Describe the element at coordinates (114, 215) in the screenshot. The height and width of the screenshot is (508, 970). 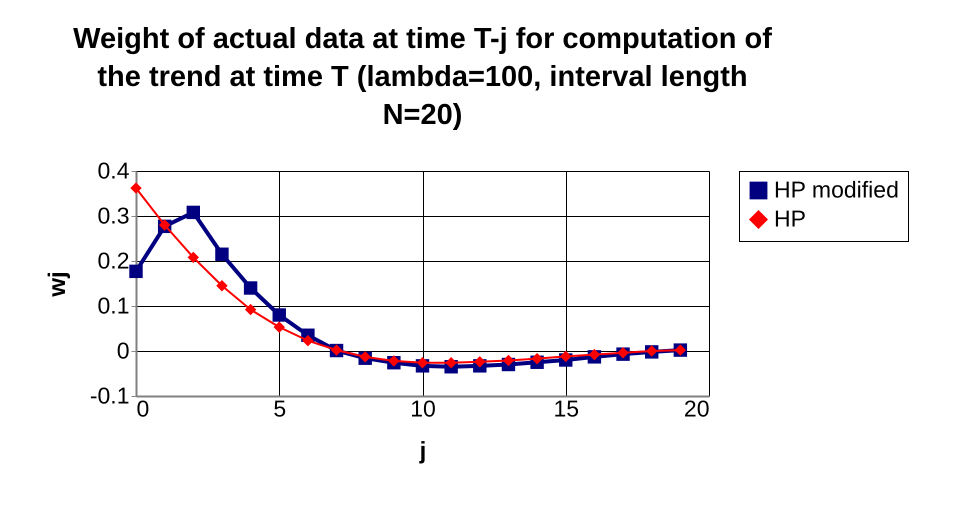
I see `y-tick-label: 0.3` at that location.